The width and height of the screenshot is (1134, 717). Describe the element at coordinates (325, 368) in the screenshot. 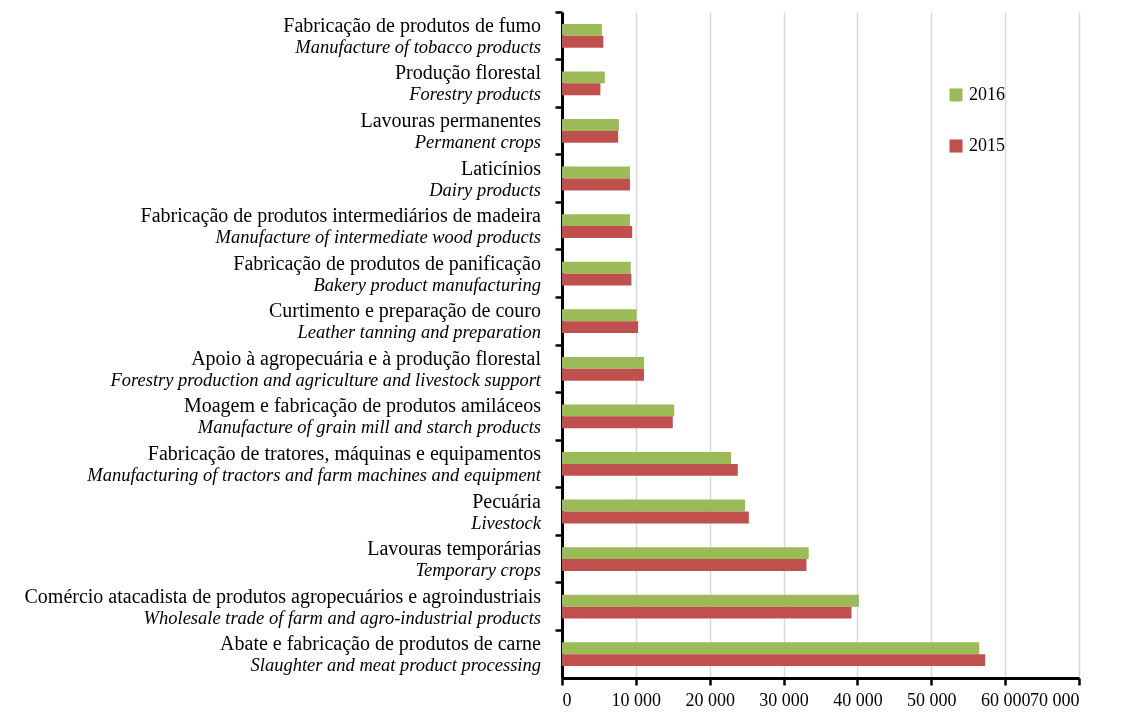

I see `category-label: Apoio à agropecuária e à produção florestal Forestry production and agriculture and livestock support` at that location.